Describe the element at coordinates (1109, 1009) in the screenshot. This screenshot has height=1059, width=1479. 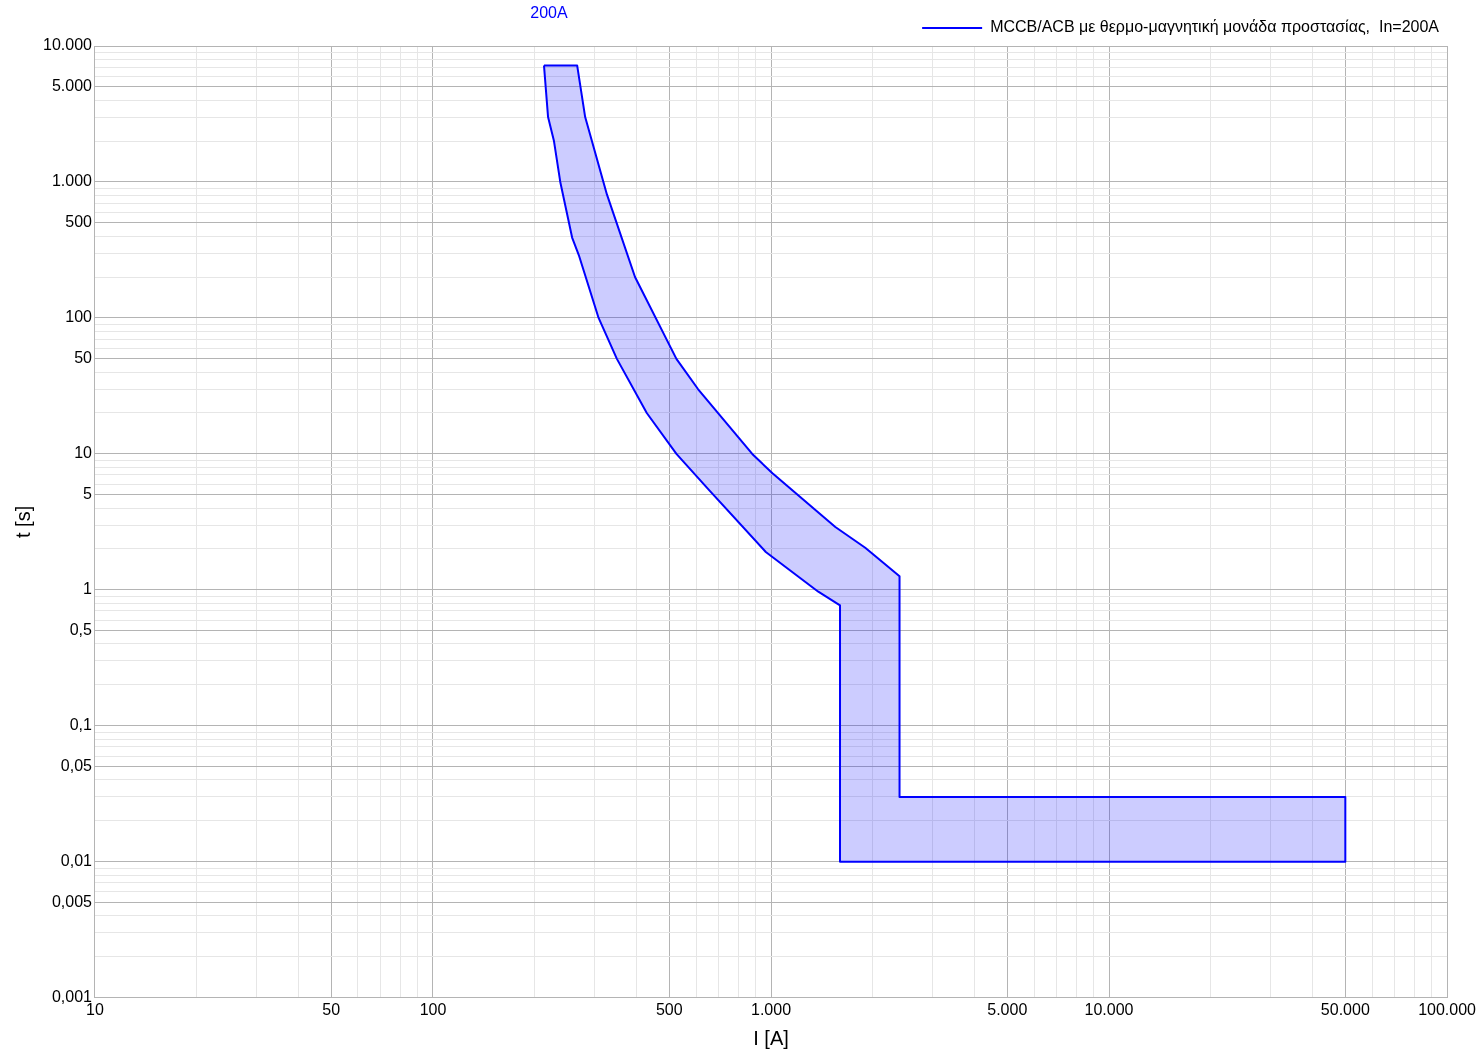
I see `x-tick-label: 10.000` at that location.